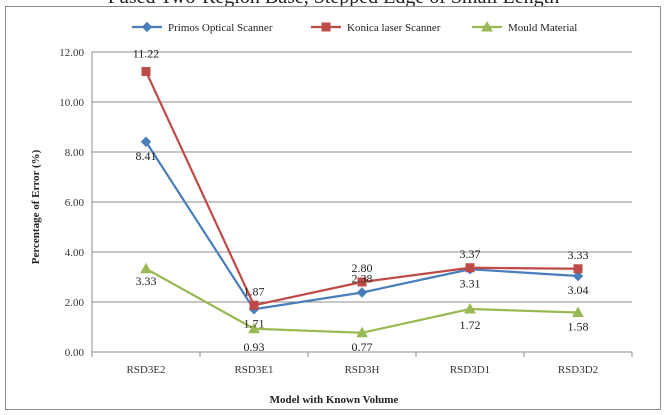 Image resolution: width=667 pixels, height=415 pixels. What do you see at coordinates (146, 156) in the screenshot?
I see `data-label: 8.41` at bounding box center [146, 156].